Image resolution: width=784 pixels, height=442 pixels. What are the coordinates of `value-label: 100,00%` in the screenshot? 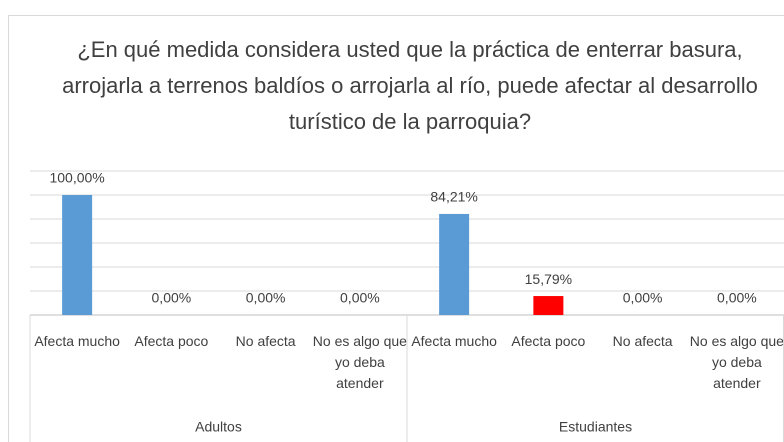 It's located at (76, 178).